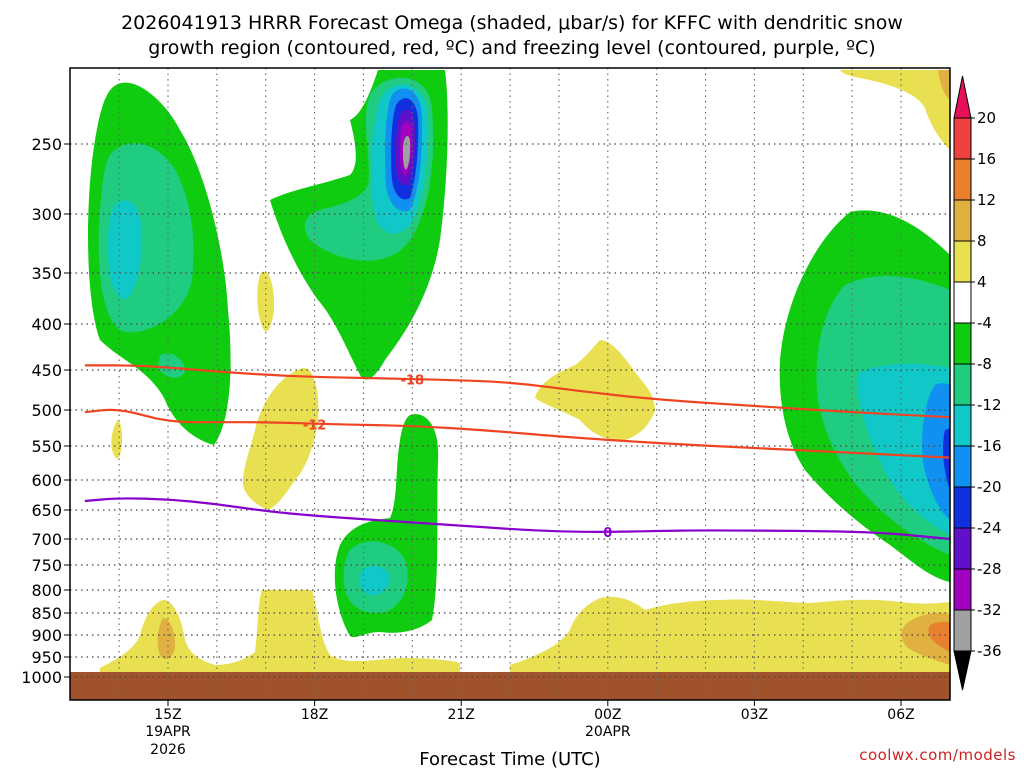 Image resolution: width=1024 pixels, height=768 pixels. Describe the element at coordinates (460, 715) in the screenshot. I see `time-tick-label: 21Z` at that location.